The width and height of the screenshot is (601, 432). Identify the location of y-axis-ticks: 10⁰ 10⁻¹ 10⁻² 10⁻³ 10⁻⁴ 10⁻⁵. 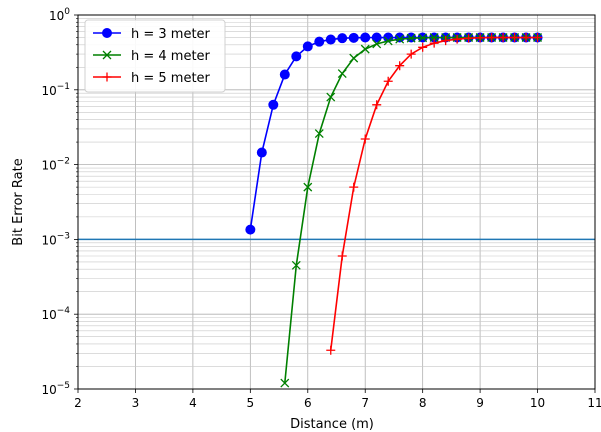
(59, 202).